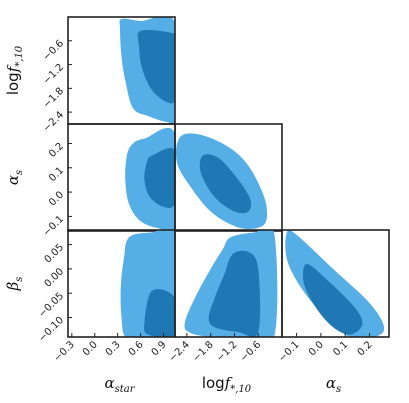 The height and width of the screenshot is (403, 409). I want to click on xtick-label-alpha_star: 0.0, so click(90, 348).